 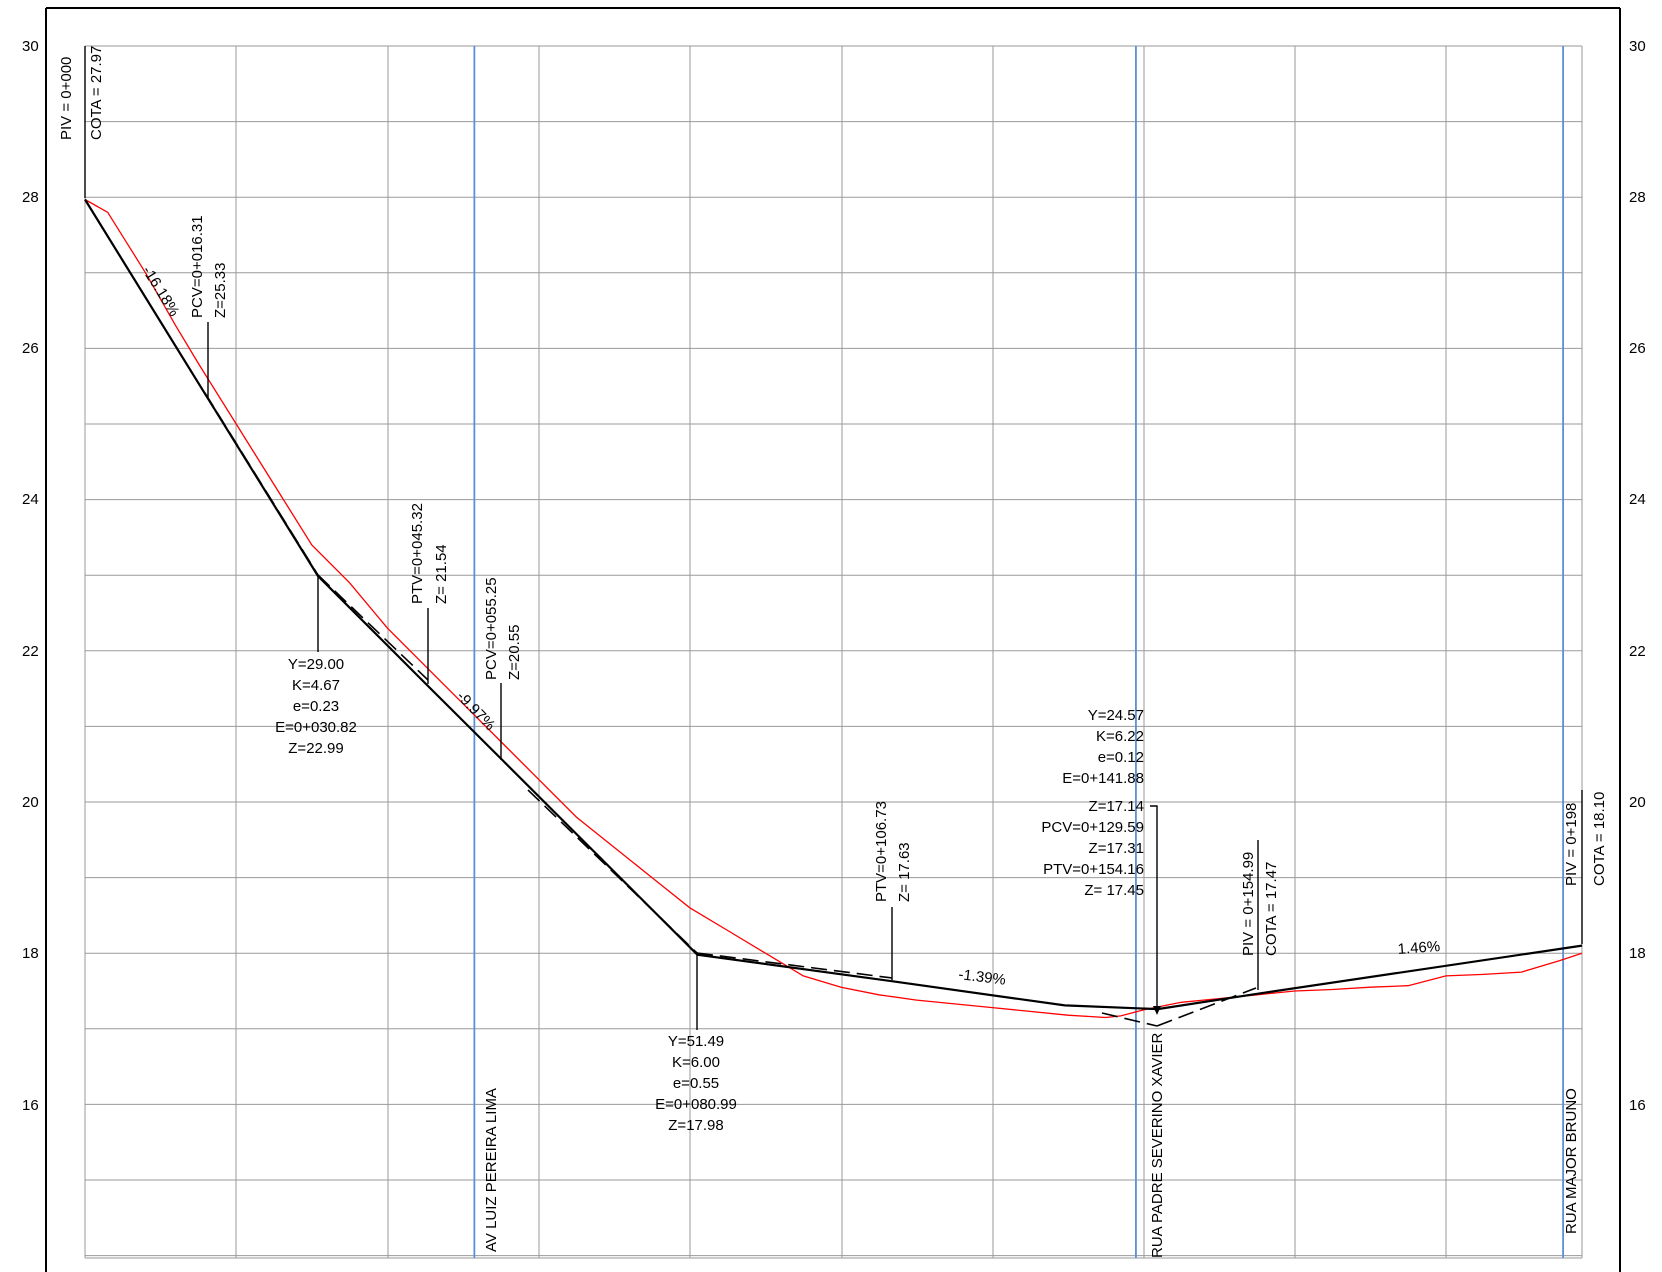 What do you see at coordinates (1571, 1161) in the screenshot?
I see `street-label: RUA MAJOR BRUNO` at bounding box center [1571, 1161].